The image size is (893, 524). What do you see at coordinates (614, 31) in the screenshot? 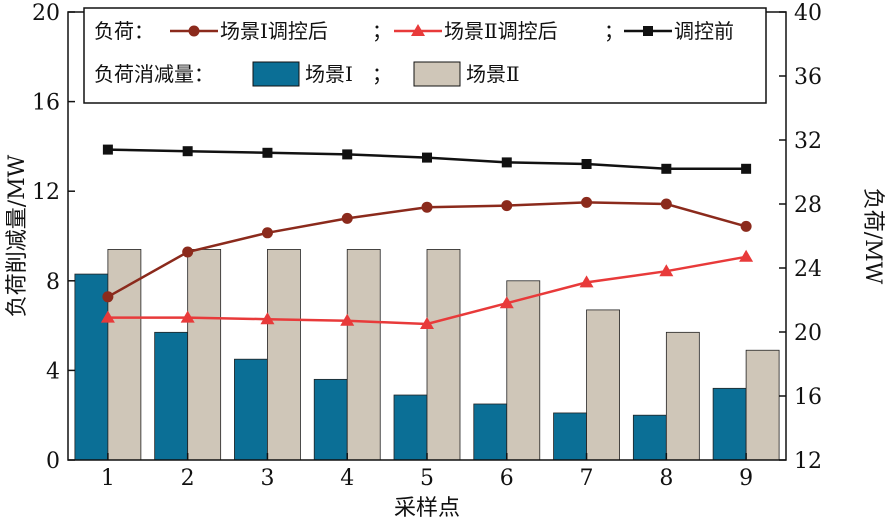
I see `legend-row1-sep2: ；` at bounding box center [614, 31].